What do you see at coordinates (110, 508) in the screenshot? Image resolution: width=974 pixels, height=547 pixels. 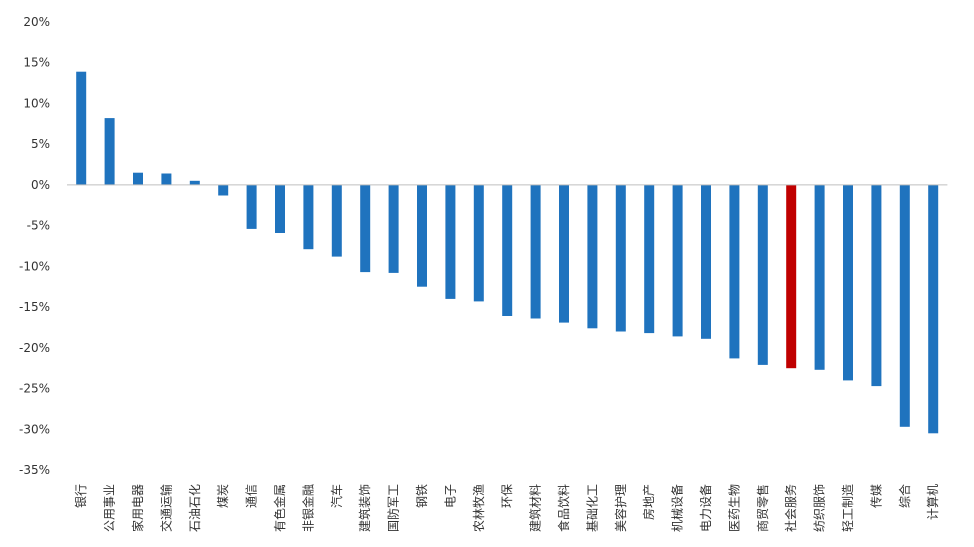 I see `x-category-label: 公用事业` at bounding box center [110, 508].